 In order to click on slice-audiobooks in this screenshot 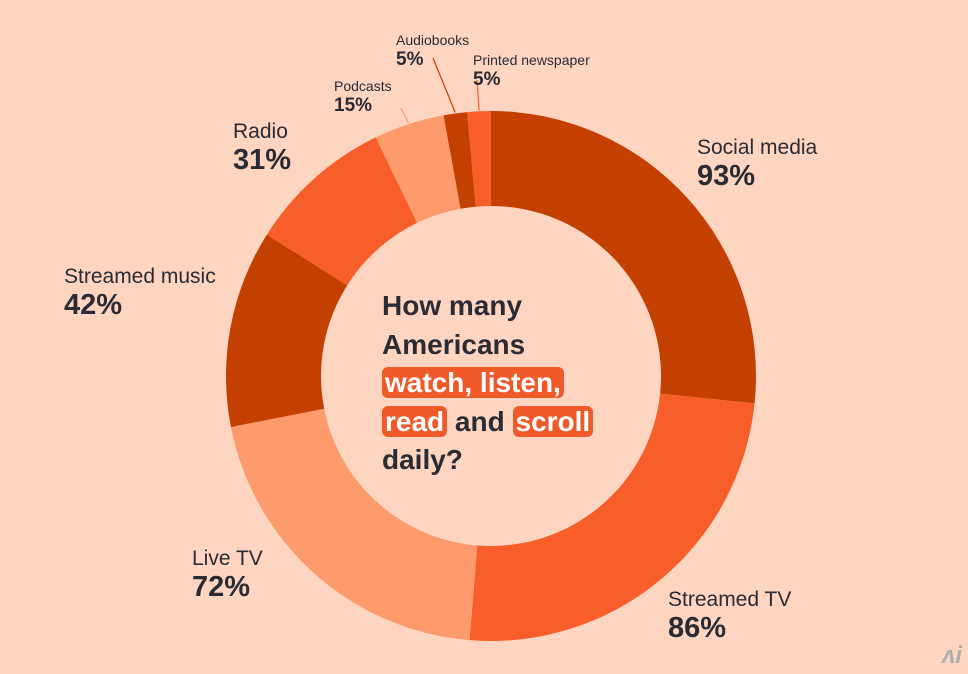, I will do `click(459, 160)`.